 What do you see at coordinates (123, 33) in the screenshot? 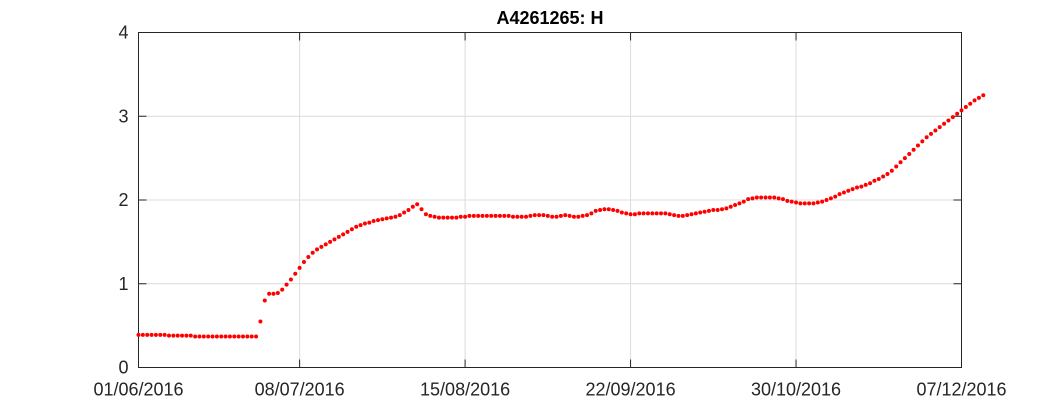
I see `y-tick-label: 4` at bounding box center [123, 33].